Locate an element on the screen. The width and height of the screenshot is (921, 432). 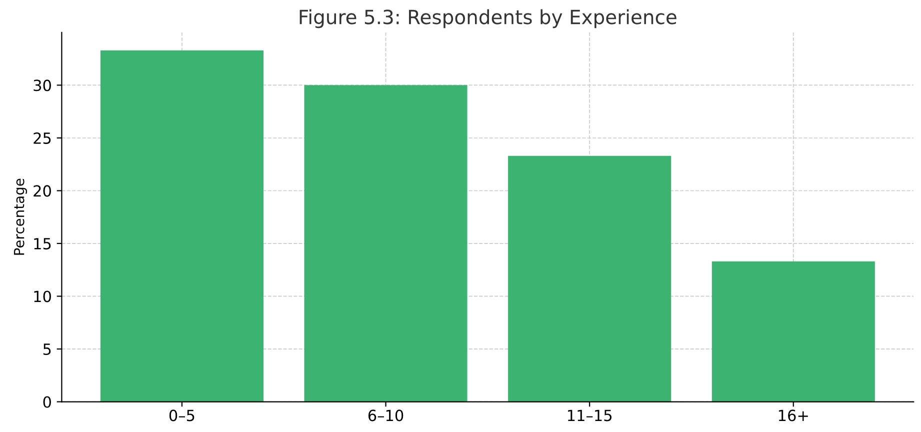
y-tick-label: 30 is located at coordinates (42, 86).